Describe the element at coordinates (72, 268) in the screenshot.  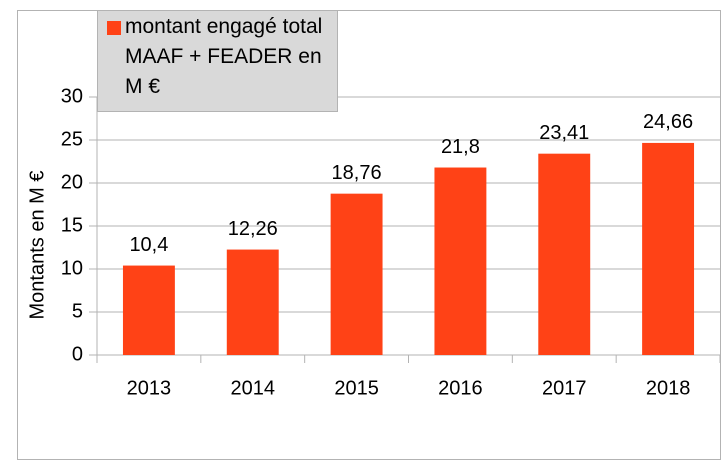
I see `y-tick-label: 10` at that location.